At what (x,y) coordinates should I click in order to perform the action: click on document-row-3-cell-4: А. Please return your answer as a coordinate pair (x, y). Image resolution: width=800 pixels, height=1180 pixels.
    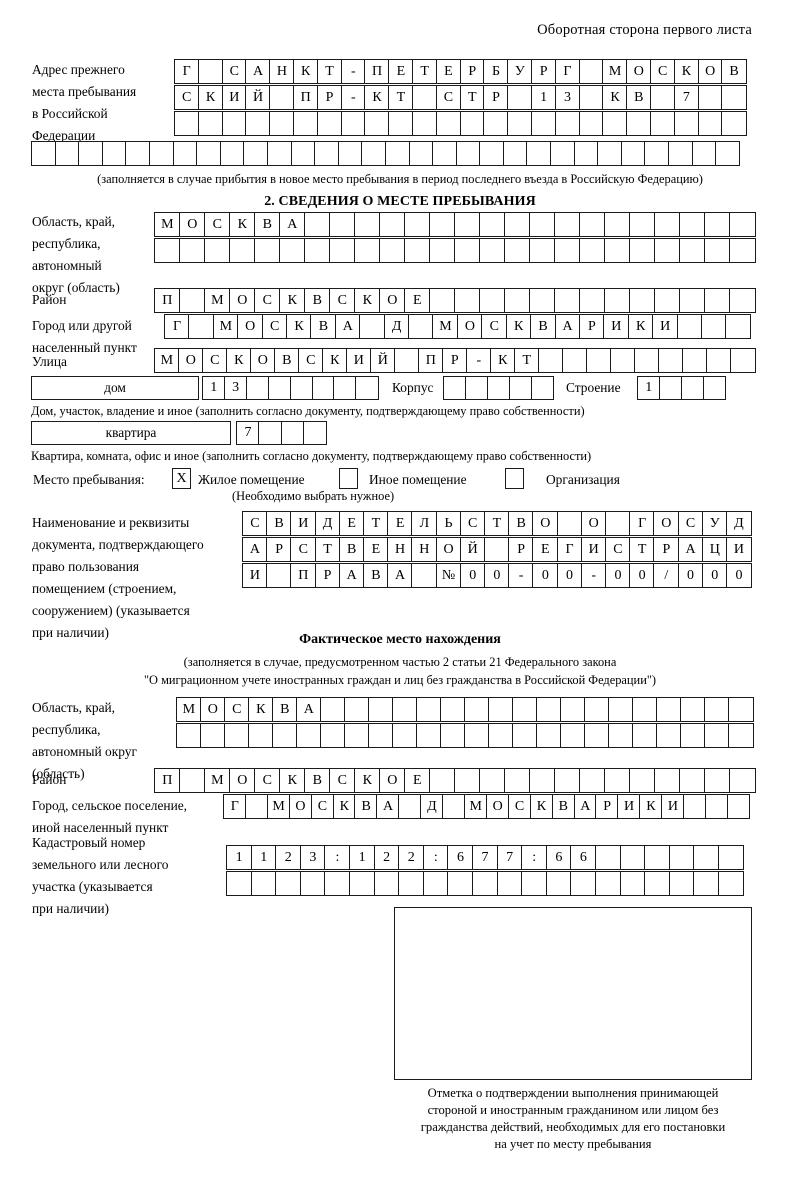
    Looking at the image, I should click on (351, 575).